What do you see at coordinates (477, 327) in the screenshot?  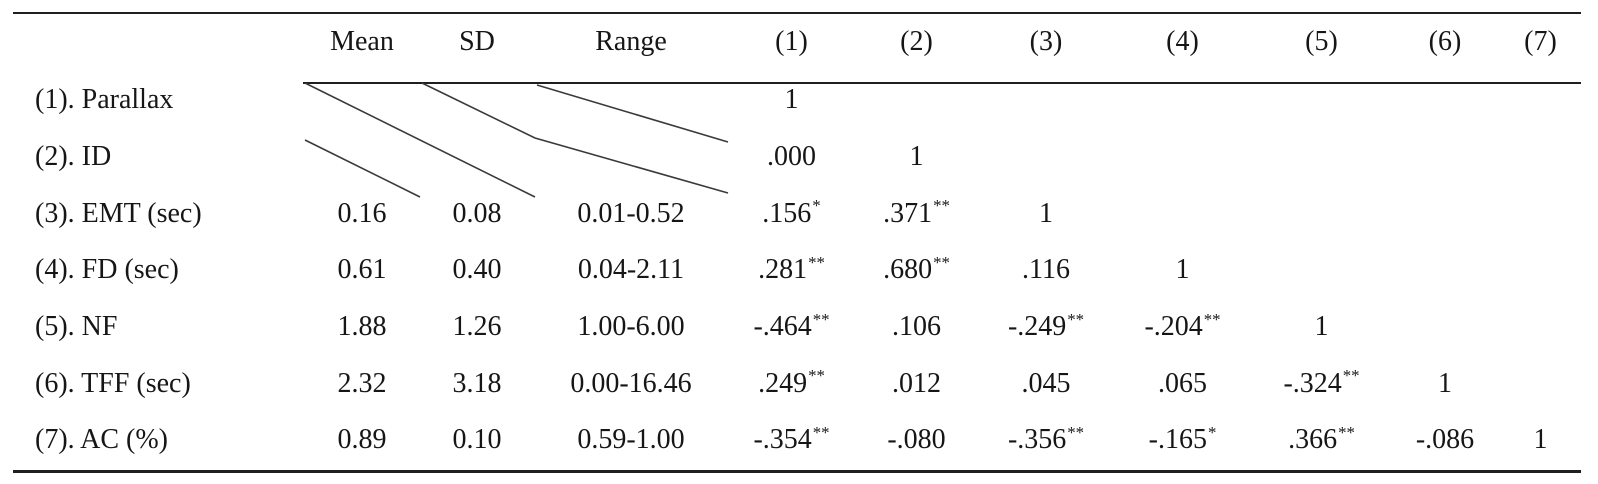 I see `table-cell: 1.26` at bounding box center [477, 327].